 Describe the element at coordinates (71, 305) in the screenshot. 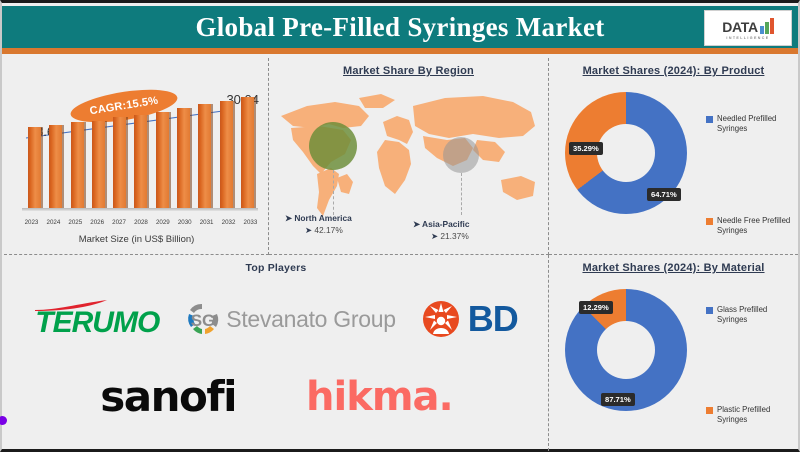

I see `terumo-swoosh-icon` at that location.